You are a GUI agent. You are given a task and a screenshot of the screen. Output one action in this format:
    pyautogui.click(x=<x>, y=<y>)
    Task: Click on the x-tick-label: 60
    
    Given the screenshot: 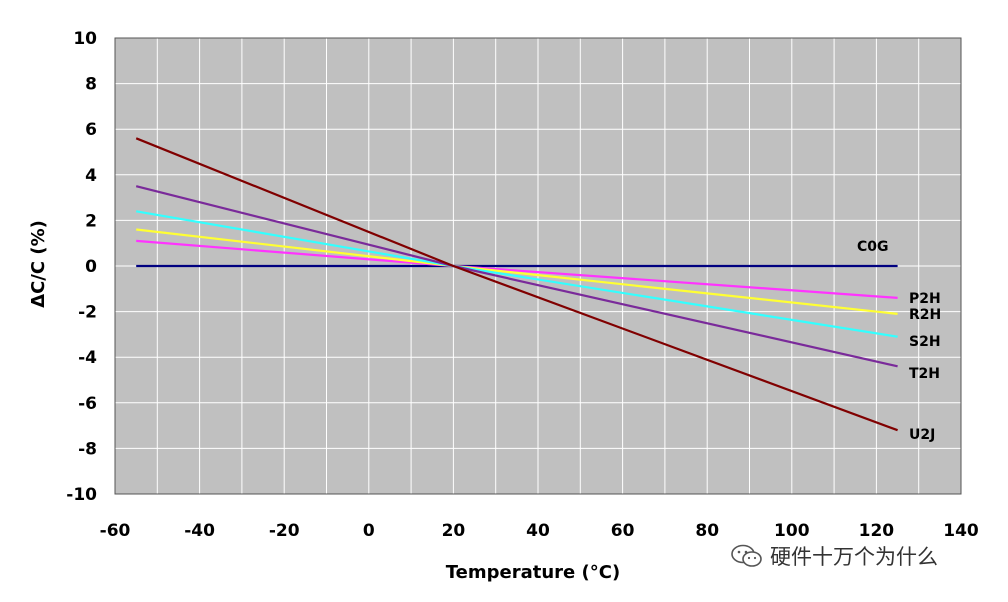 What is the action you would take?
    pyautogui.click(x=623, y=531)
    